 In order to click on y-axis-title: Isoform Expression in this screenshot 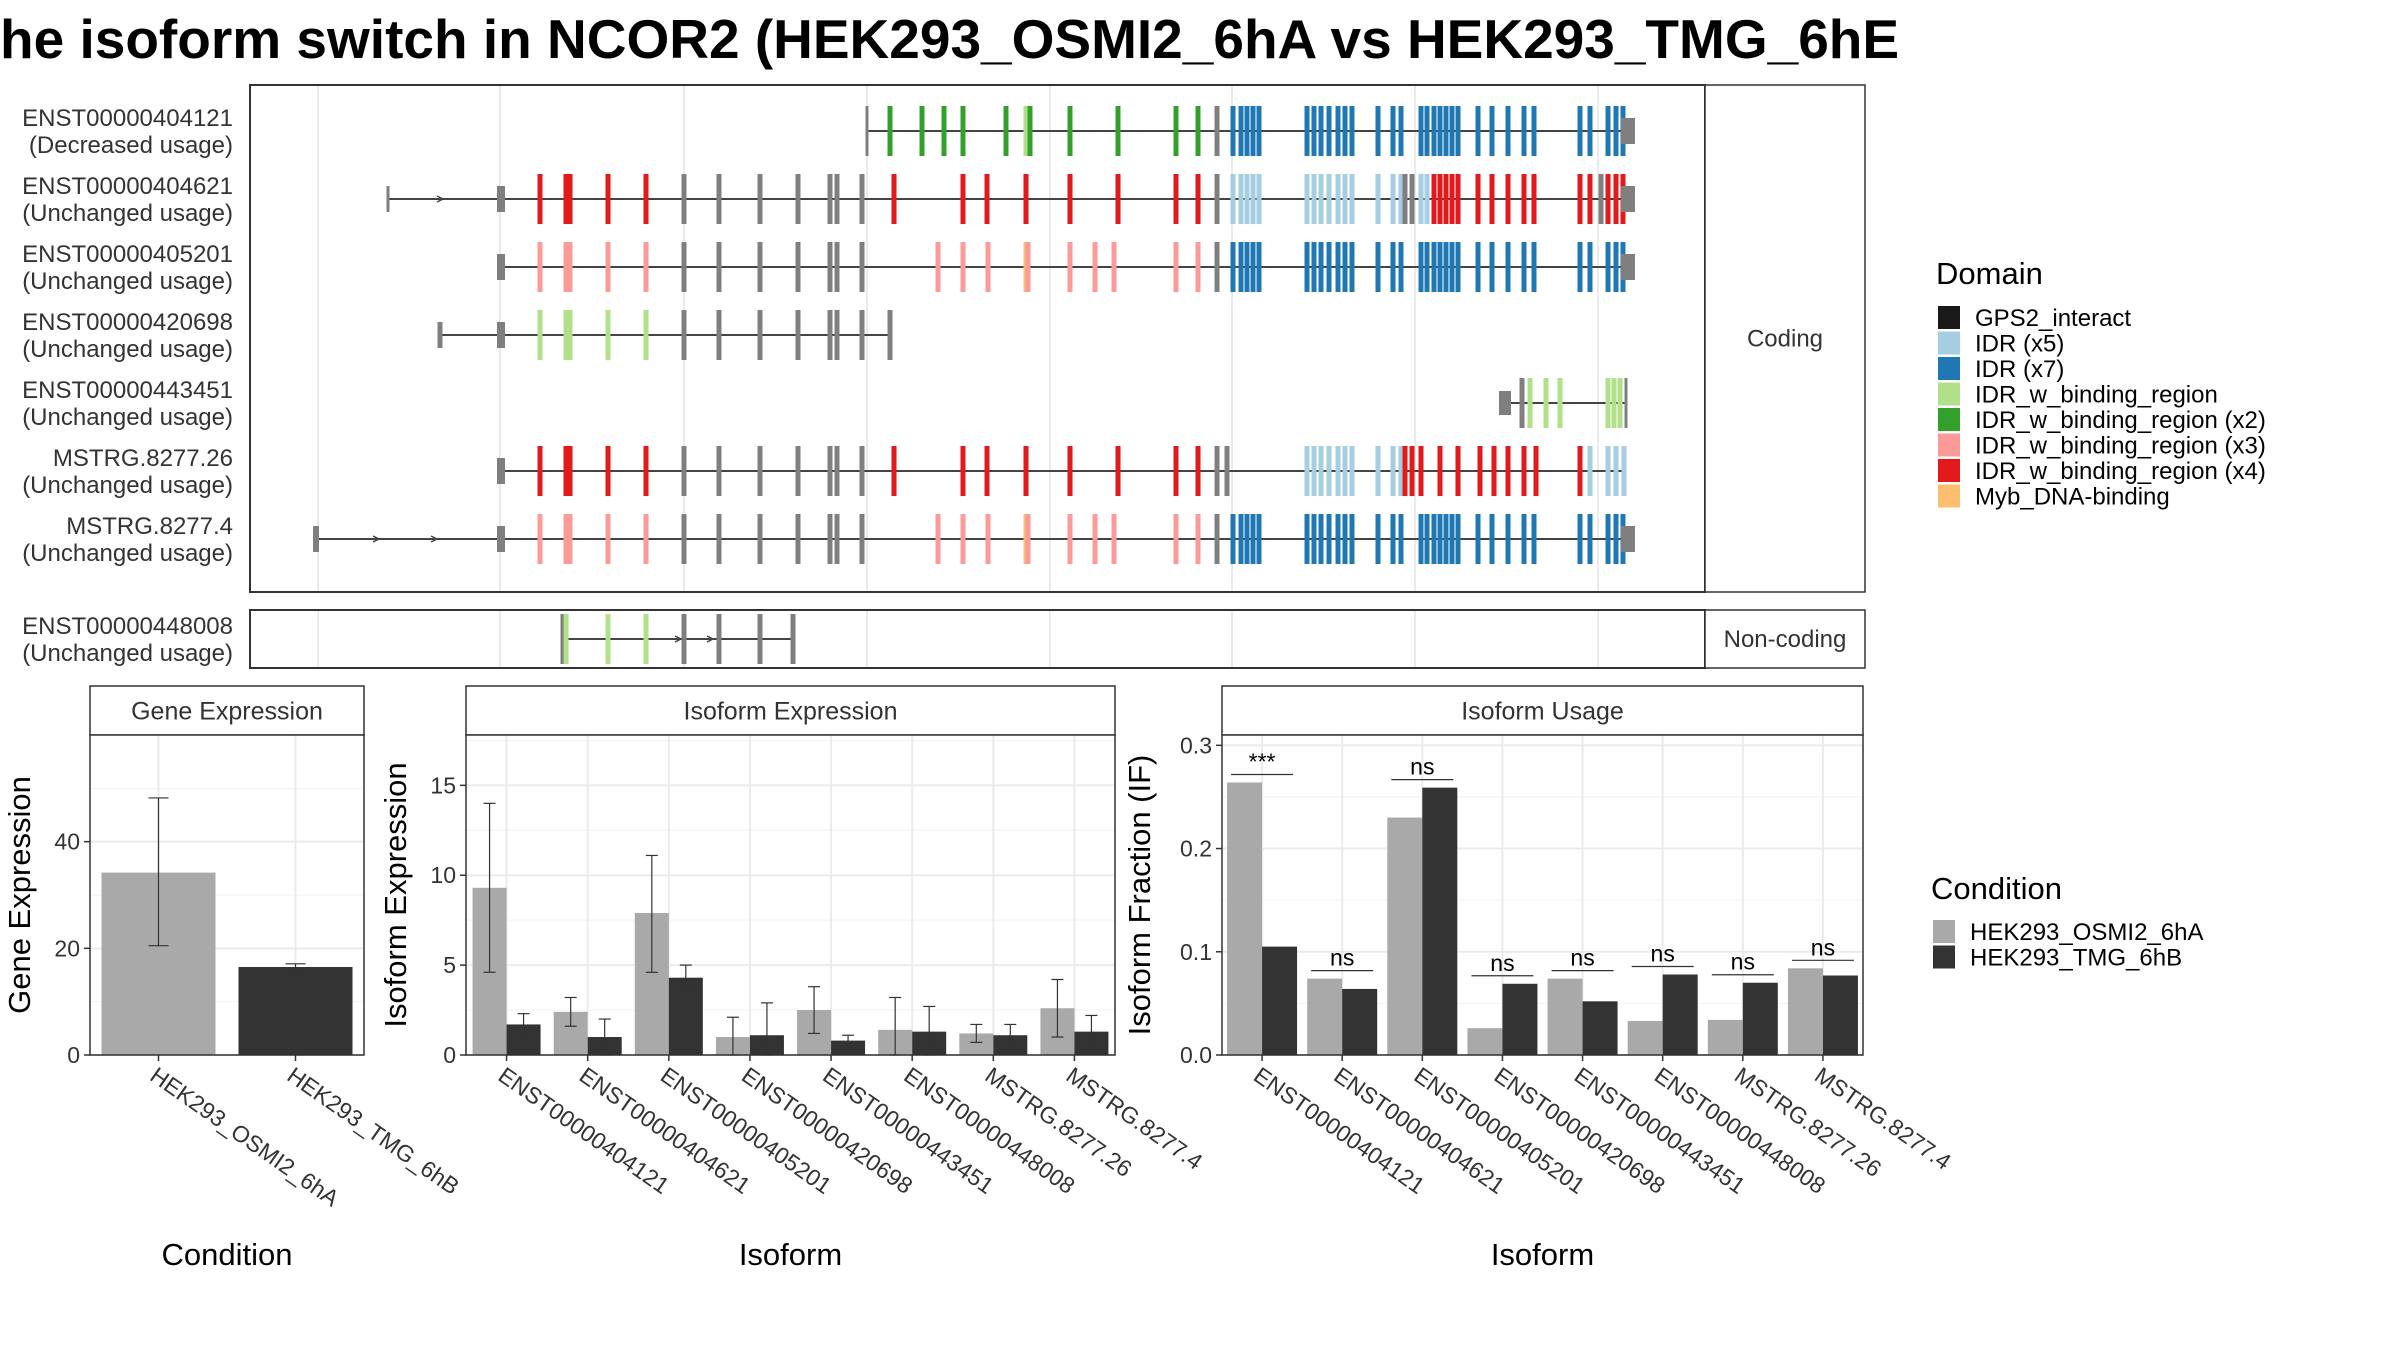, I will do `click(395, 894)`.